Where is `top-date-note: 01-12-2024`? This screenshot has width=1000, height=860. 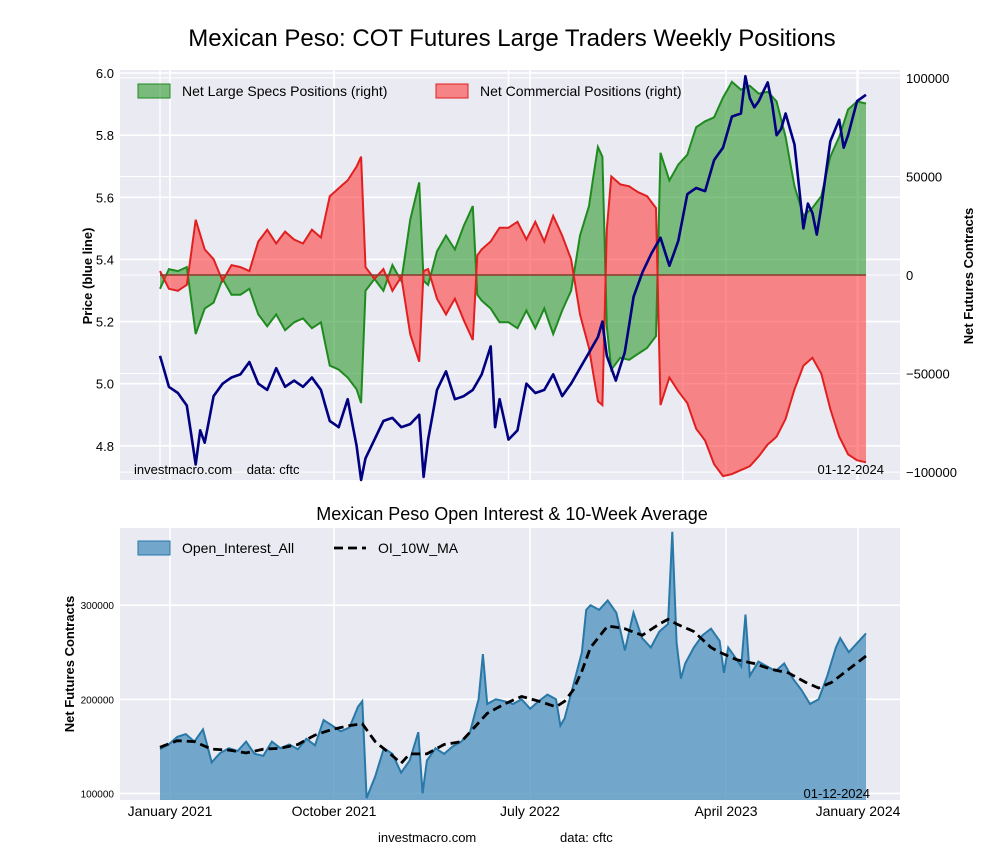 top-date-note: 01-12-2024 is located at coordinates (851, 469).